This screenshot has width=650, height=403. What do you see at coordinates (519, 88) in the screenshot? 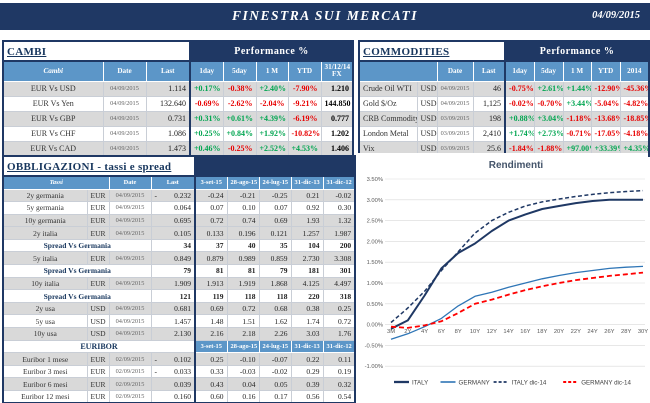
I see `cell-perf: -0.75%` at bounding box center [519, 88].